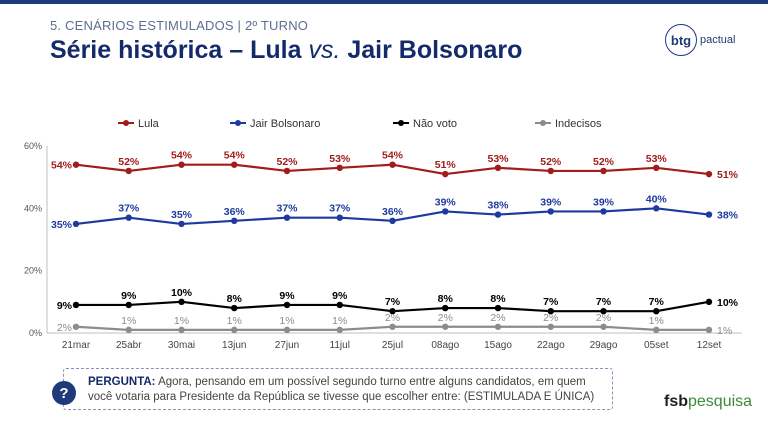 This screenshot has height=431, width=768. I want to click on btg-logo: btg pactual, so click(700, 40).